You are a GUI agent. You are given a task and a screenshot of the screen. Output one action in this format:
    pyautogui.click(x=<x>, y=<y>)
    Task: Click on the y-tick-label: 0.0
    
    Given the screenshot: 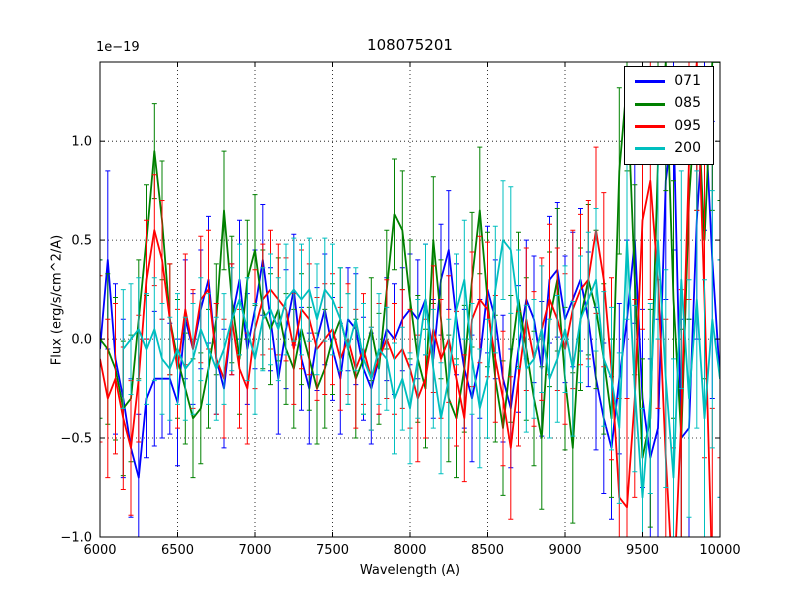 What is the action you would take?
    pyautogui.click(x=81, y=340)
    